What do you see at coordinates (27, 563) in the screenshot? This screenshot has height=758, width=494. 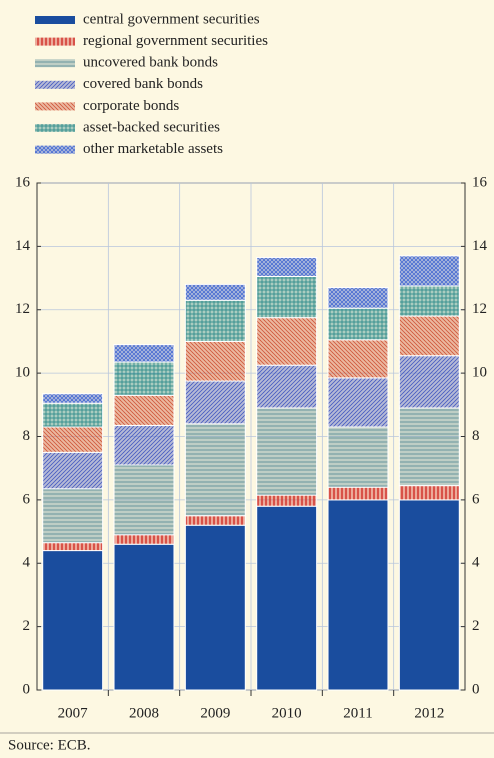 I see `y-tick-label: 4` at bounding box center [27, 563].